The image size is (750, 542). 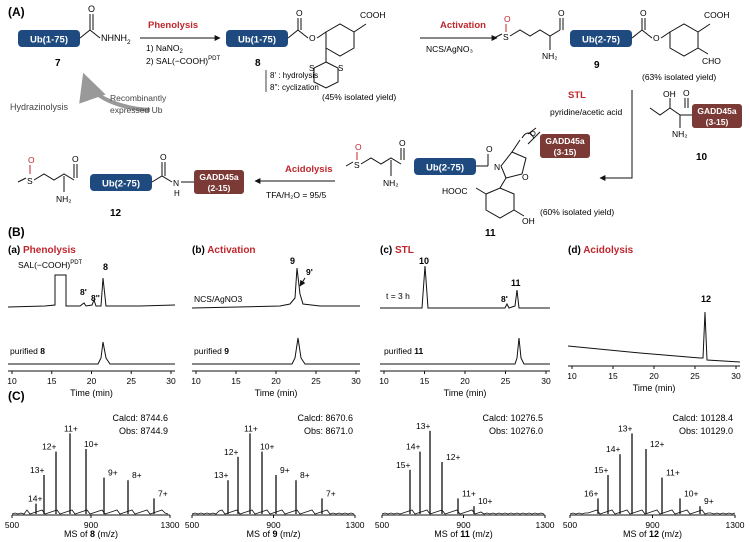 What do you see at coordinates (528, 221) in the screenshot?
I see `oh-11: OH` at bounding box center [528, 221].